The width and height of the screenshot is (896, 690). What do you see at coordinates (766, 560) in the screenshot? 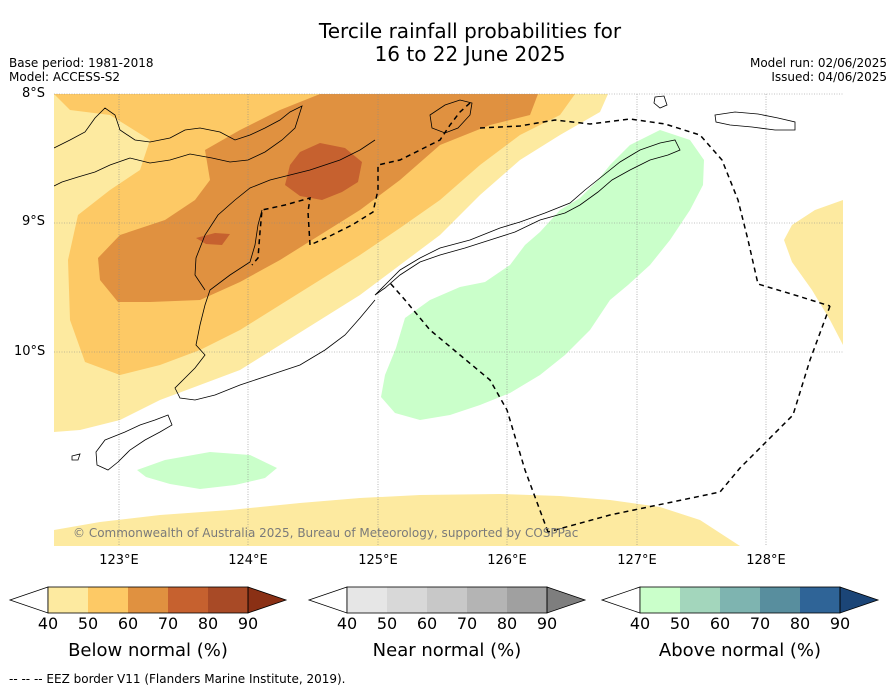
I see `lon-label-128e: 128°E` at bounding box center [766, 560].